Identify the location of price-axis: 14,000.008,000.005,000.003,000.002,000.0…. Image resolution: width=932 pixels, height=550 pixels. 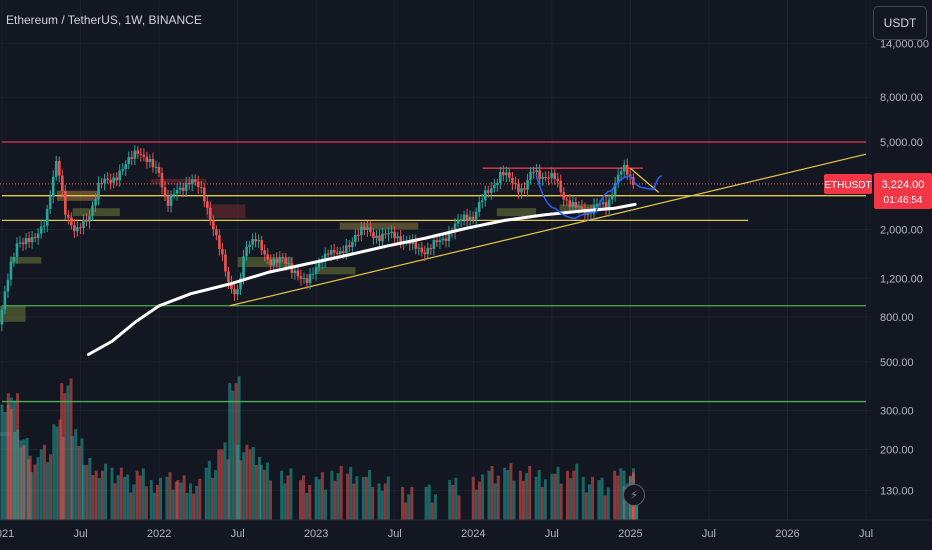
(902, 275).